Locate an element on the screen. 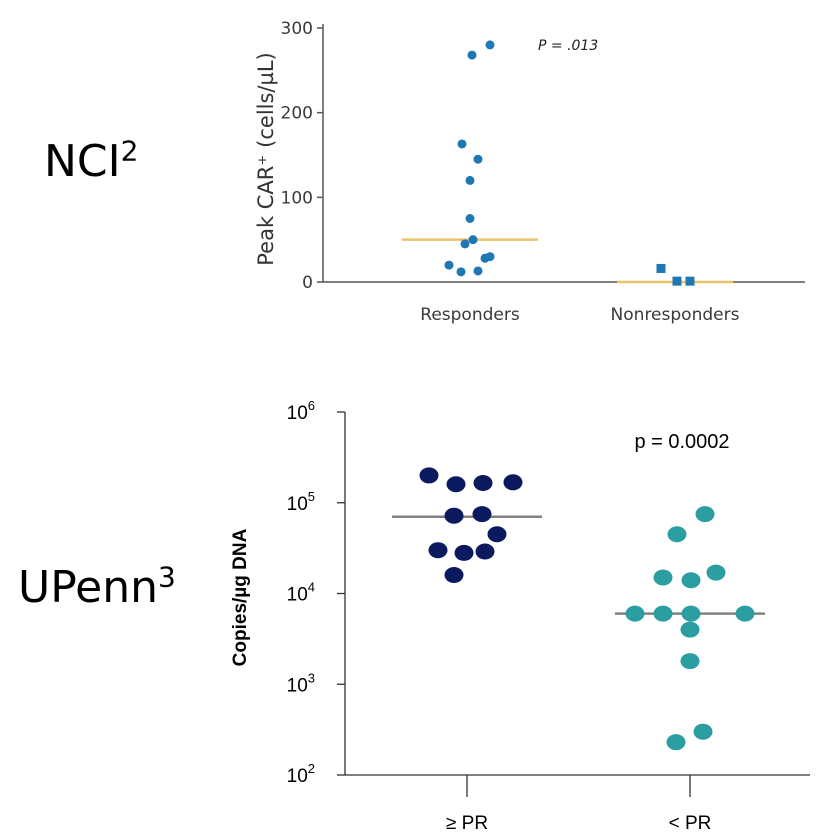  nci-label-text: NCI is located at coordinates (82, 161).